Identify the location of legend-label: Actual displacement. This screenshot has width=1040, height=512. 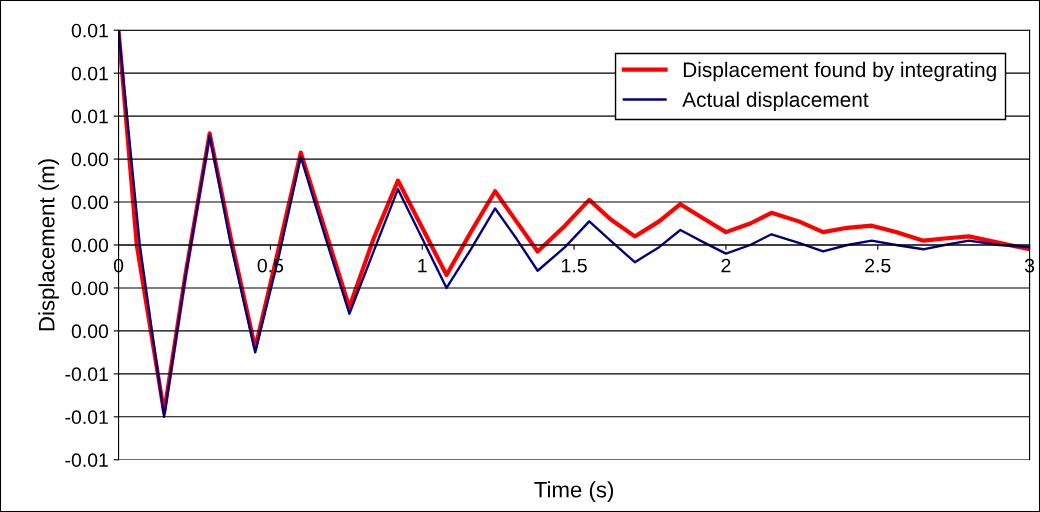
(775, 101).